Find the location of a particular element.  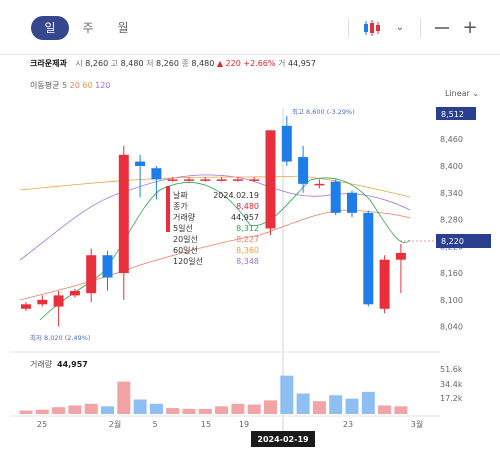

volume-panel-label: 거래량 is located at coordinates (41, 364).